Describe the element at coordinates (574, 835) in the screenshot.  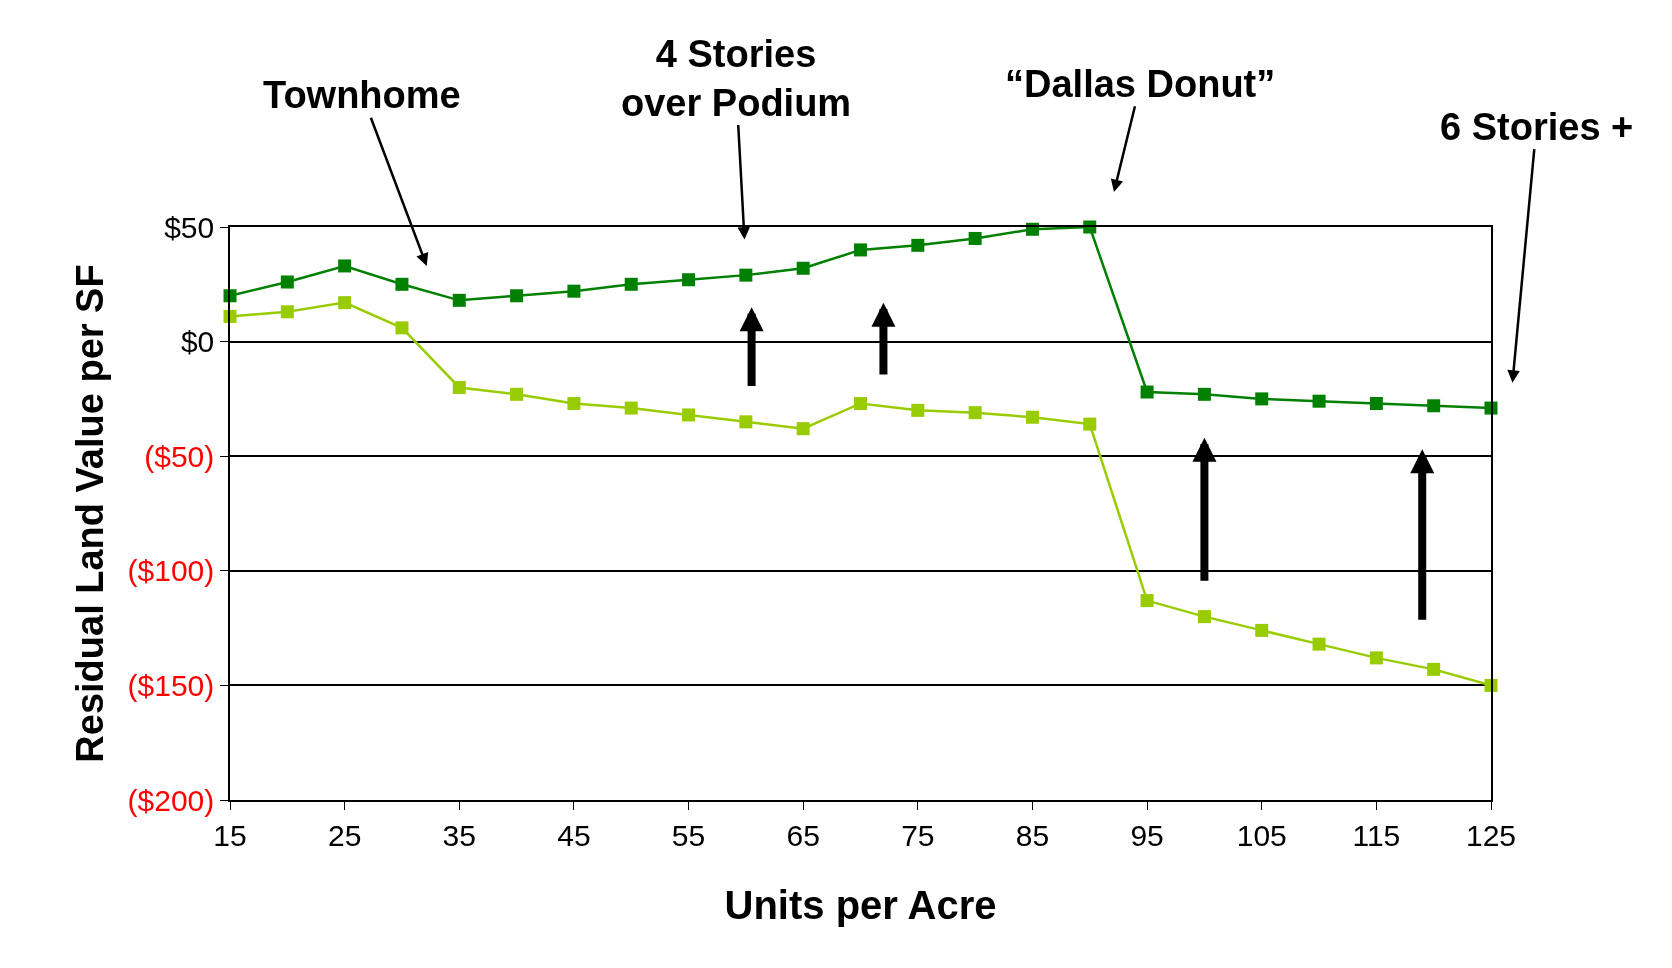
I see `x-tick-label: 45` at that location.